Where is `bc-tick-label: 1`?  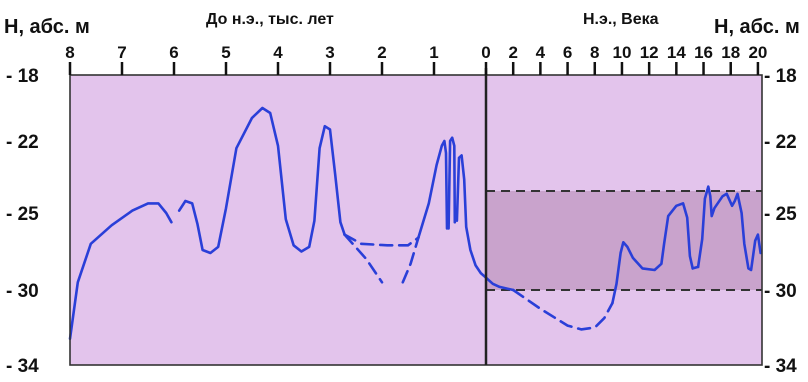 bc-tick-label: 1 is located at coordinates (433, 52).